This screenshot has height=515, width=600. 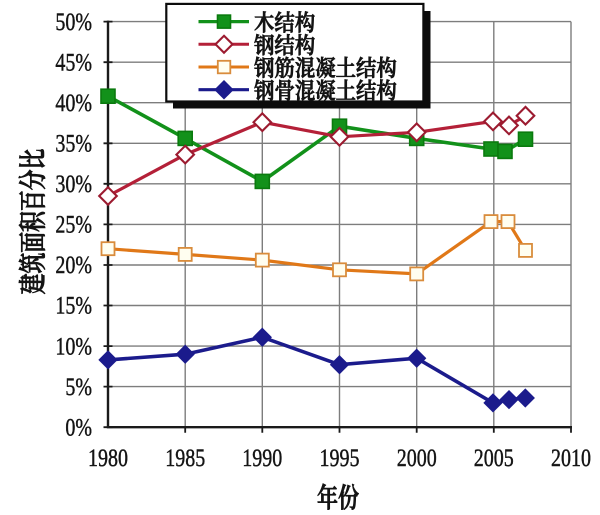 What do you see at coordinates (340, 458) in the screenshot?
I see `svg-text: 1995` at bounding box center [340, 458].